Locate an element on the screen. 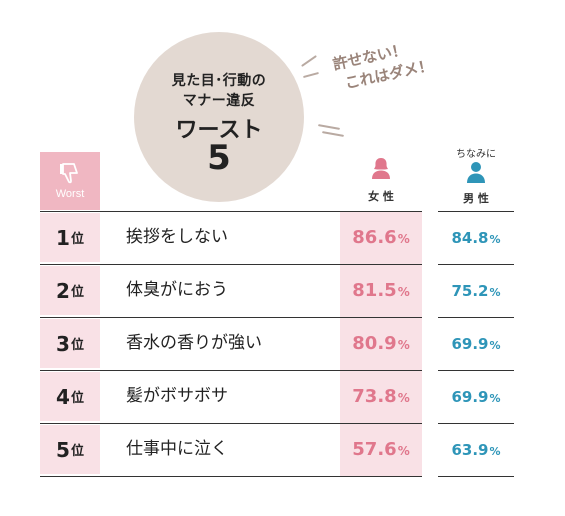  female-value: 57.6% is located at coordinates (381, 449).